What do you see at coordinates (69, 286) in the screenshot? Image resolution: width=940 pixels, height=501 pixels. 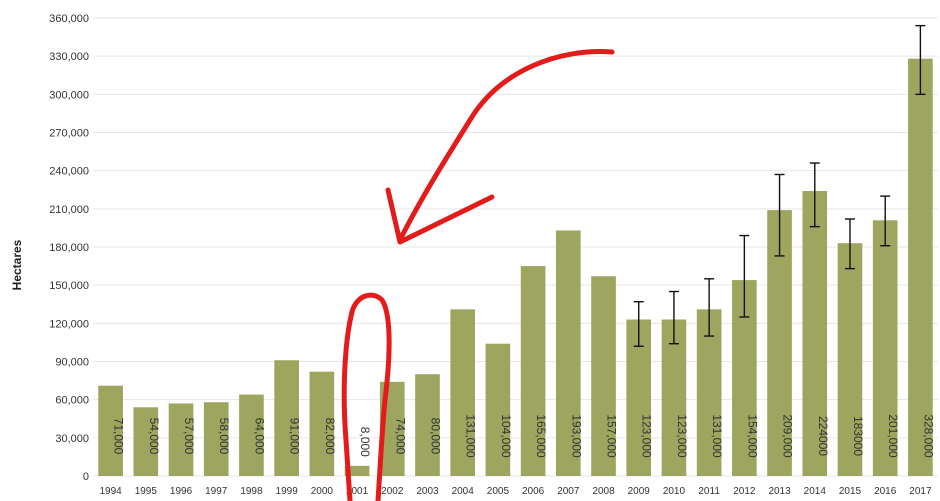 I see `y-tick-label: 150,000` at bounding box center [69, 286].